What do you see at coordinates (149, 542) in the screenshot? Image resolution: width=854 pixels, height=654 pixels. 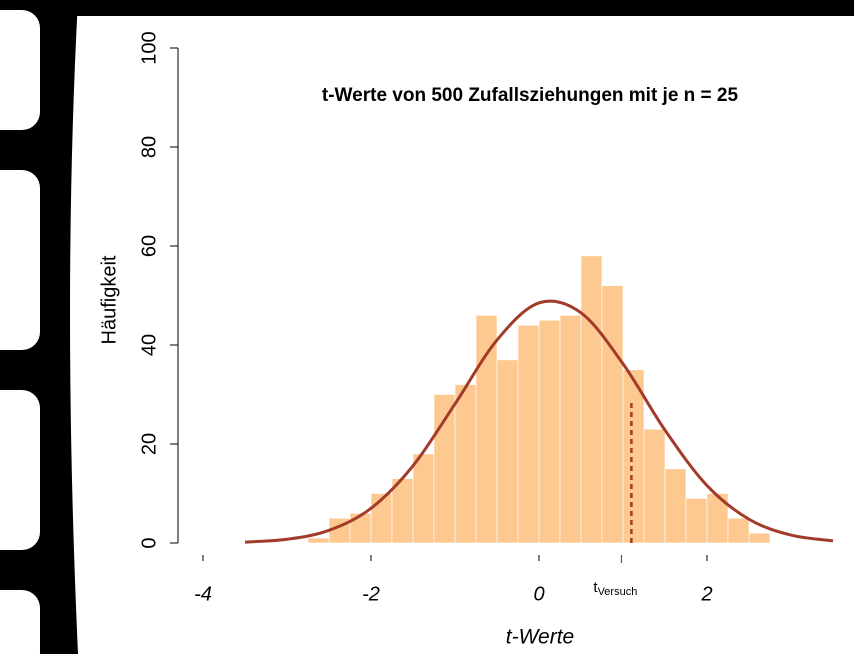 I see `y-tick-label: 0` at bounding box center [149, 542].